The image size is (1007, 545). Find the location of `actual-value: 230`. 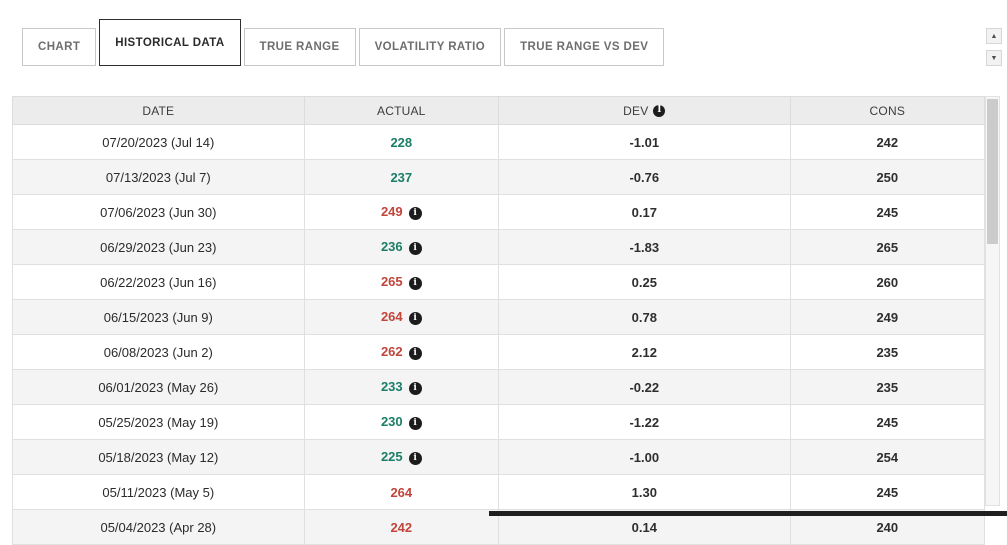

actual-value: 230 is located at coordinates (391, 422).